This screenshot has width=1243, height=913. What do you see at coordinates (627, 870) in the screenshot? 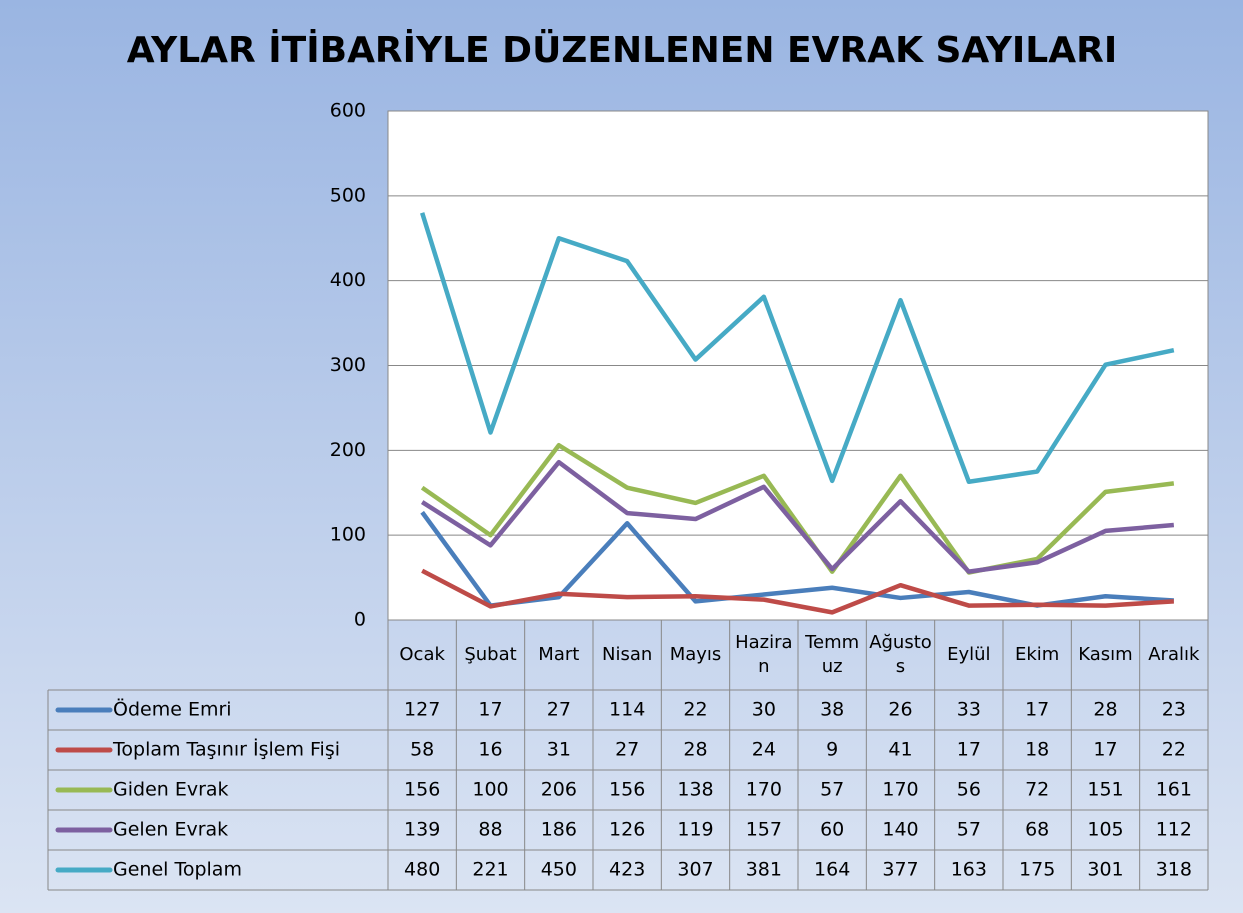
I see `table-value: 423` at bounding box center [627, 870].